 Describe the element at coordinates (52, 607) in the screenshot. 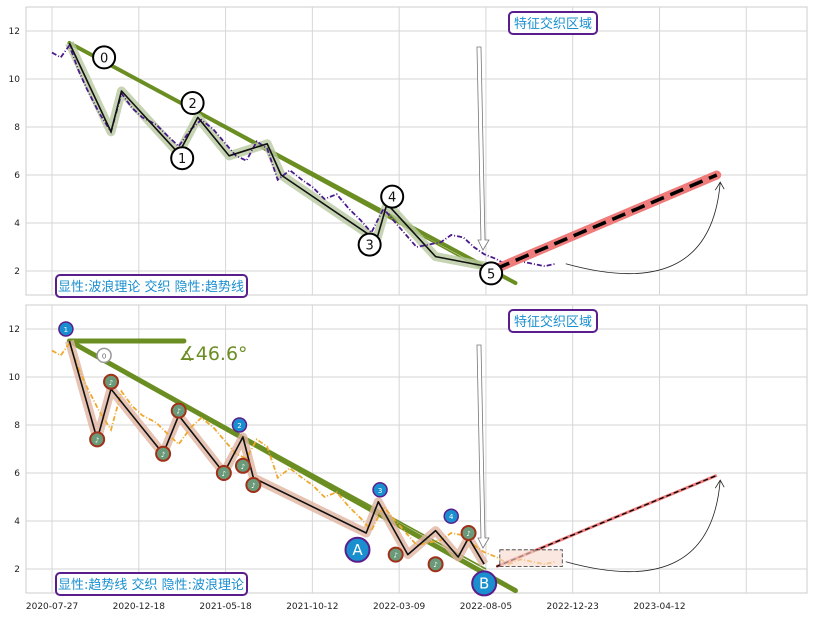

I see `x-tick-label: 2020-07-27` at that location.